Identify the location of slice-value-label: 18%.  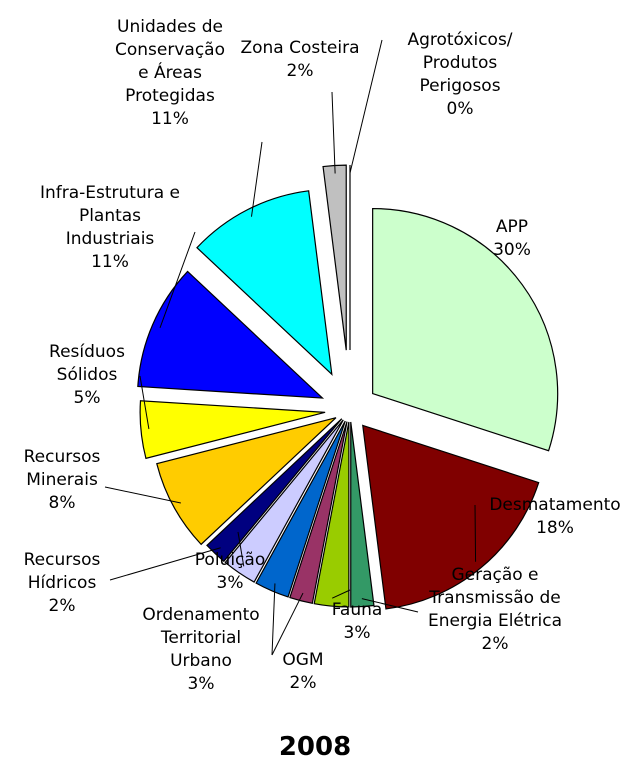
(555, 528).